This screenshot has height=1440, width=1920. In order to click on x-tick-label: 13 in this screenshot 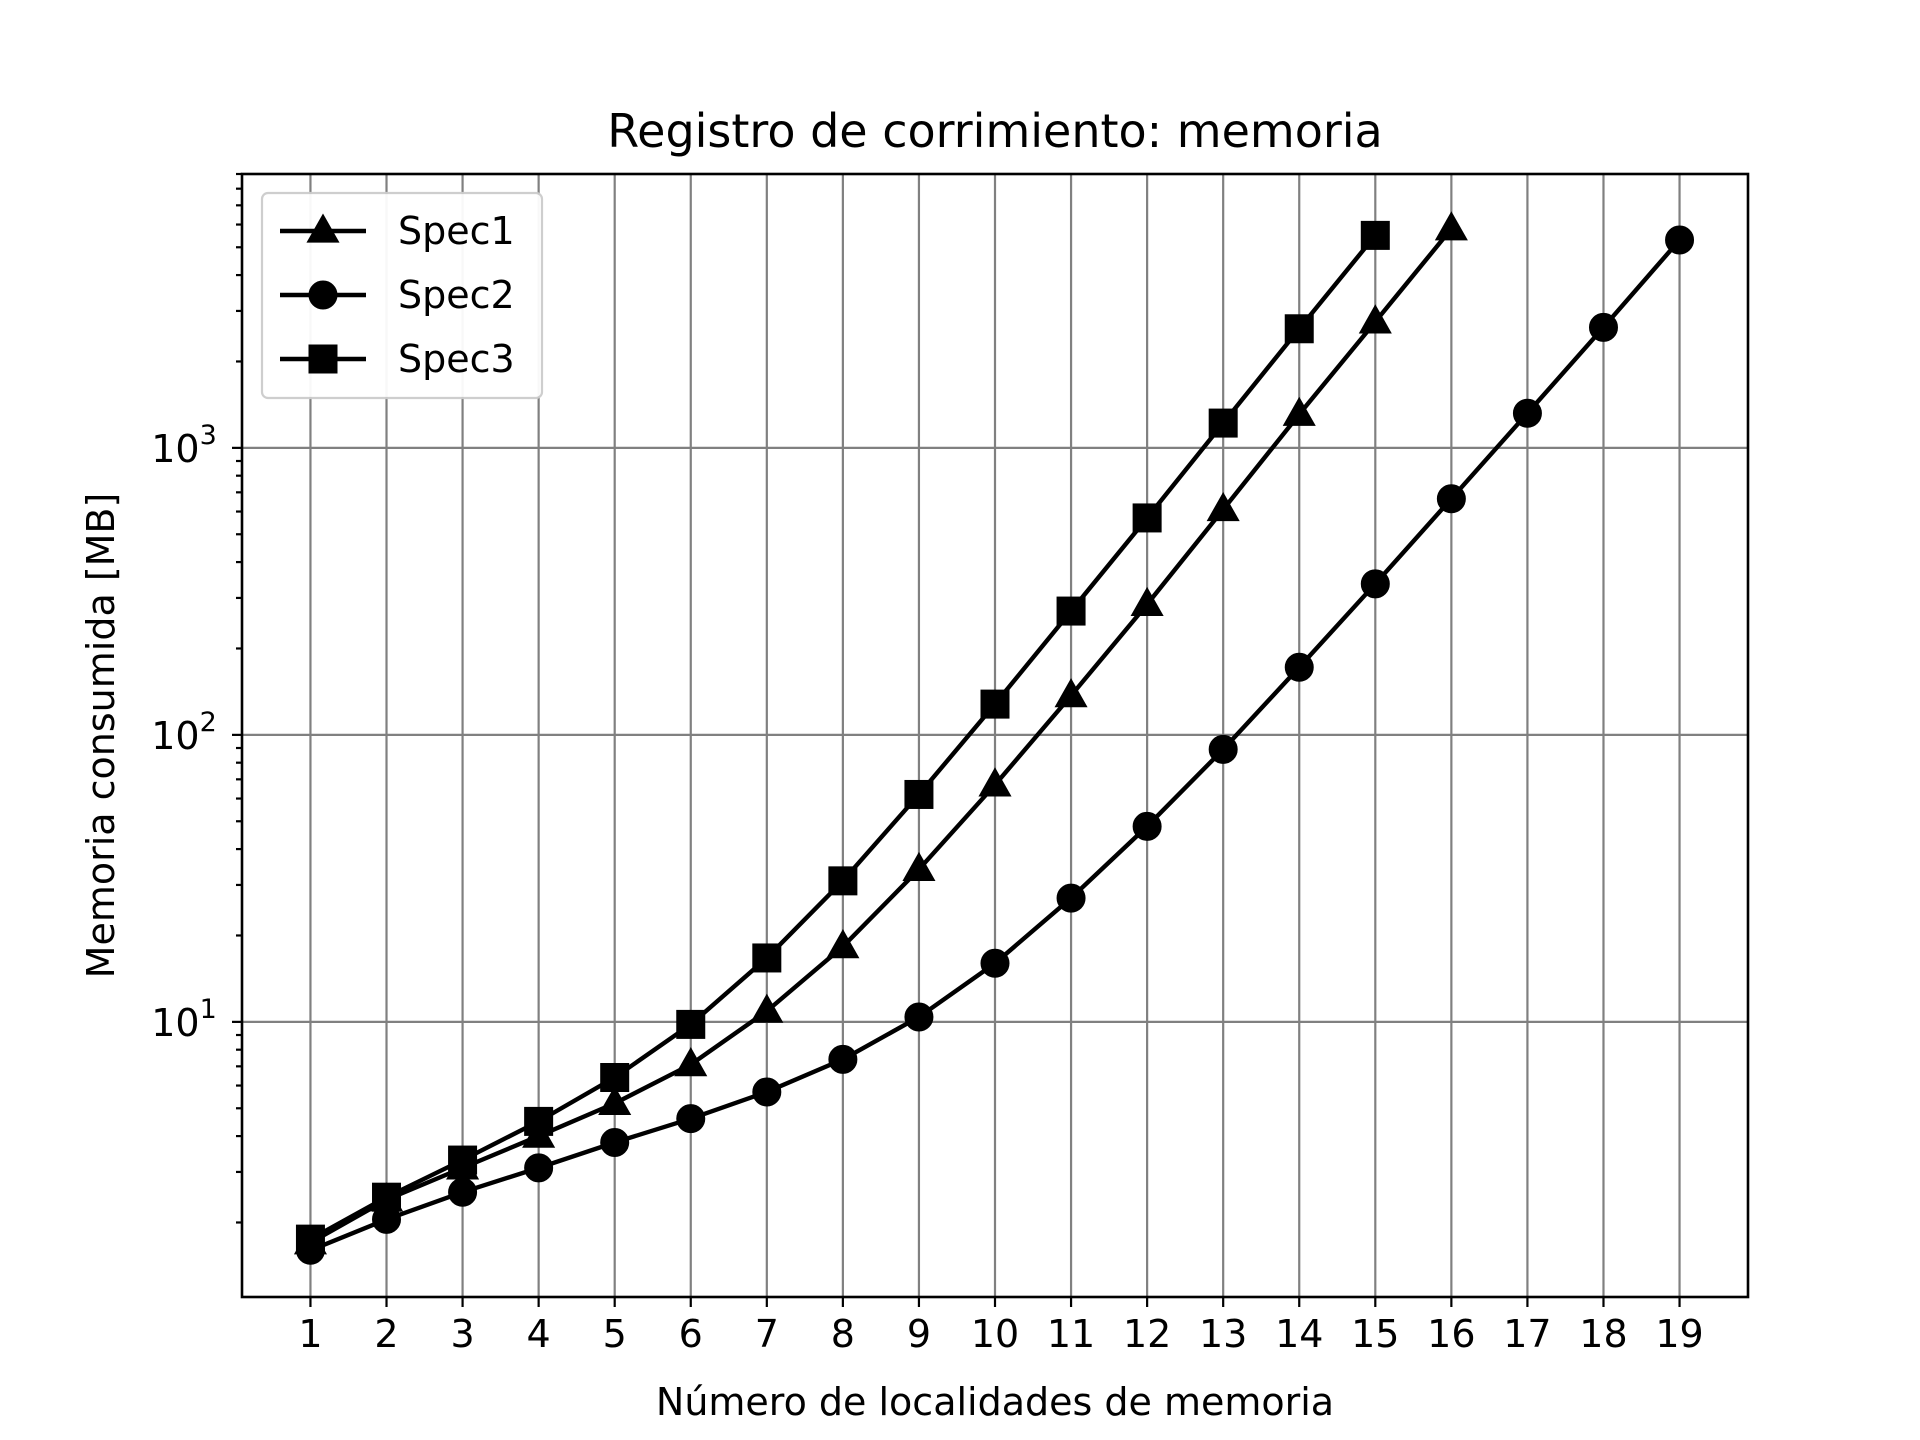, I will do `click(1223, 1334)`.